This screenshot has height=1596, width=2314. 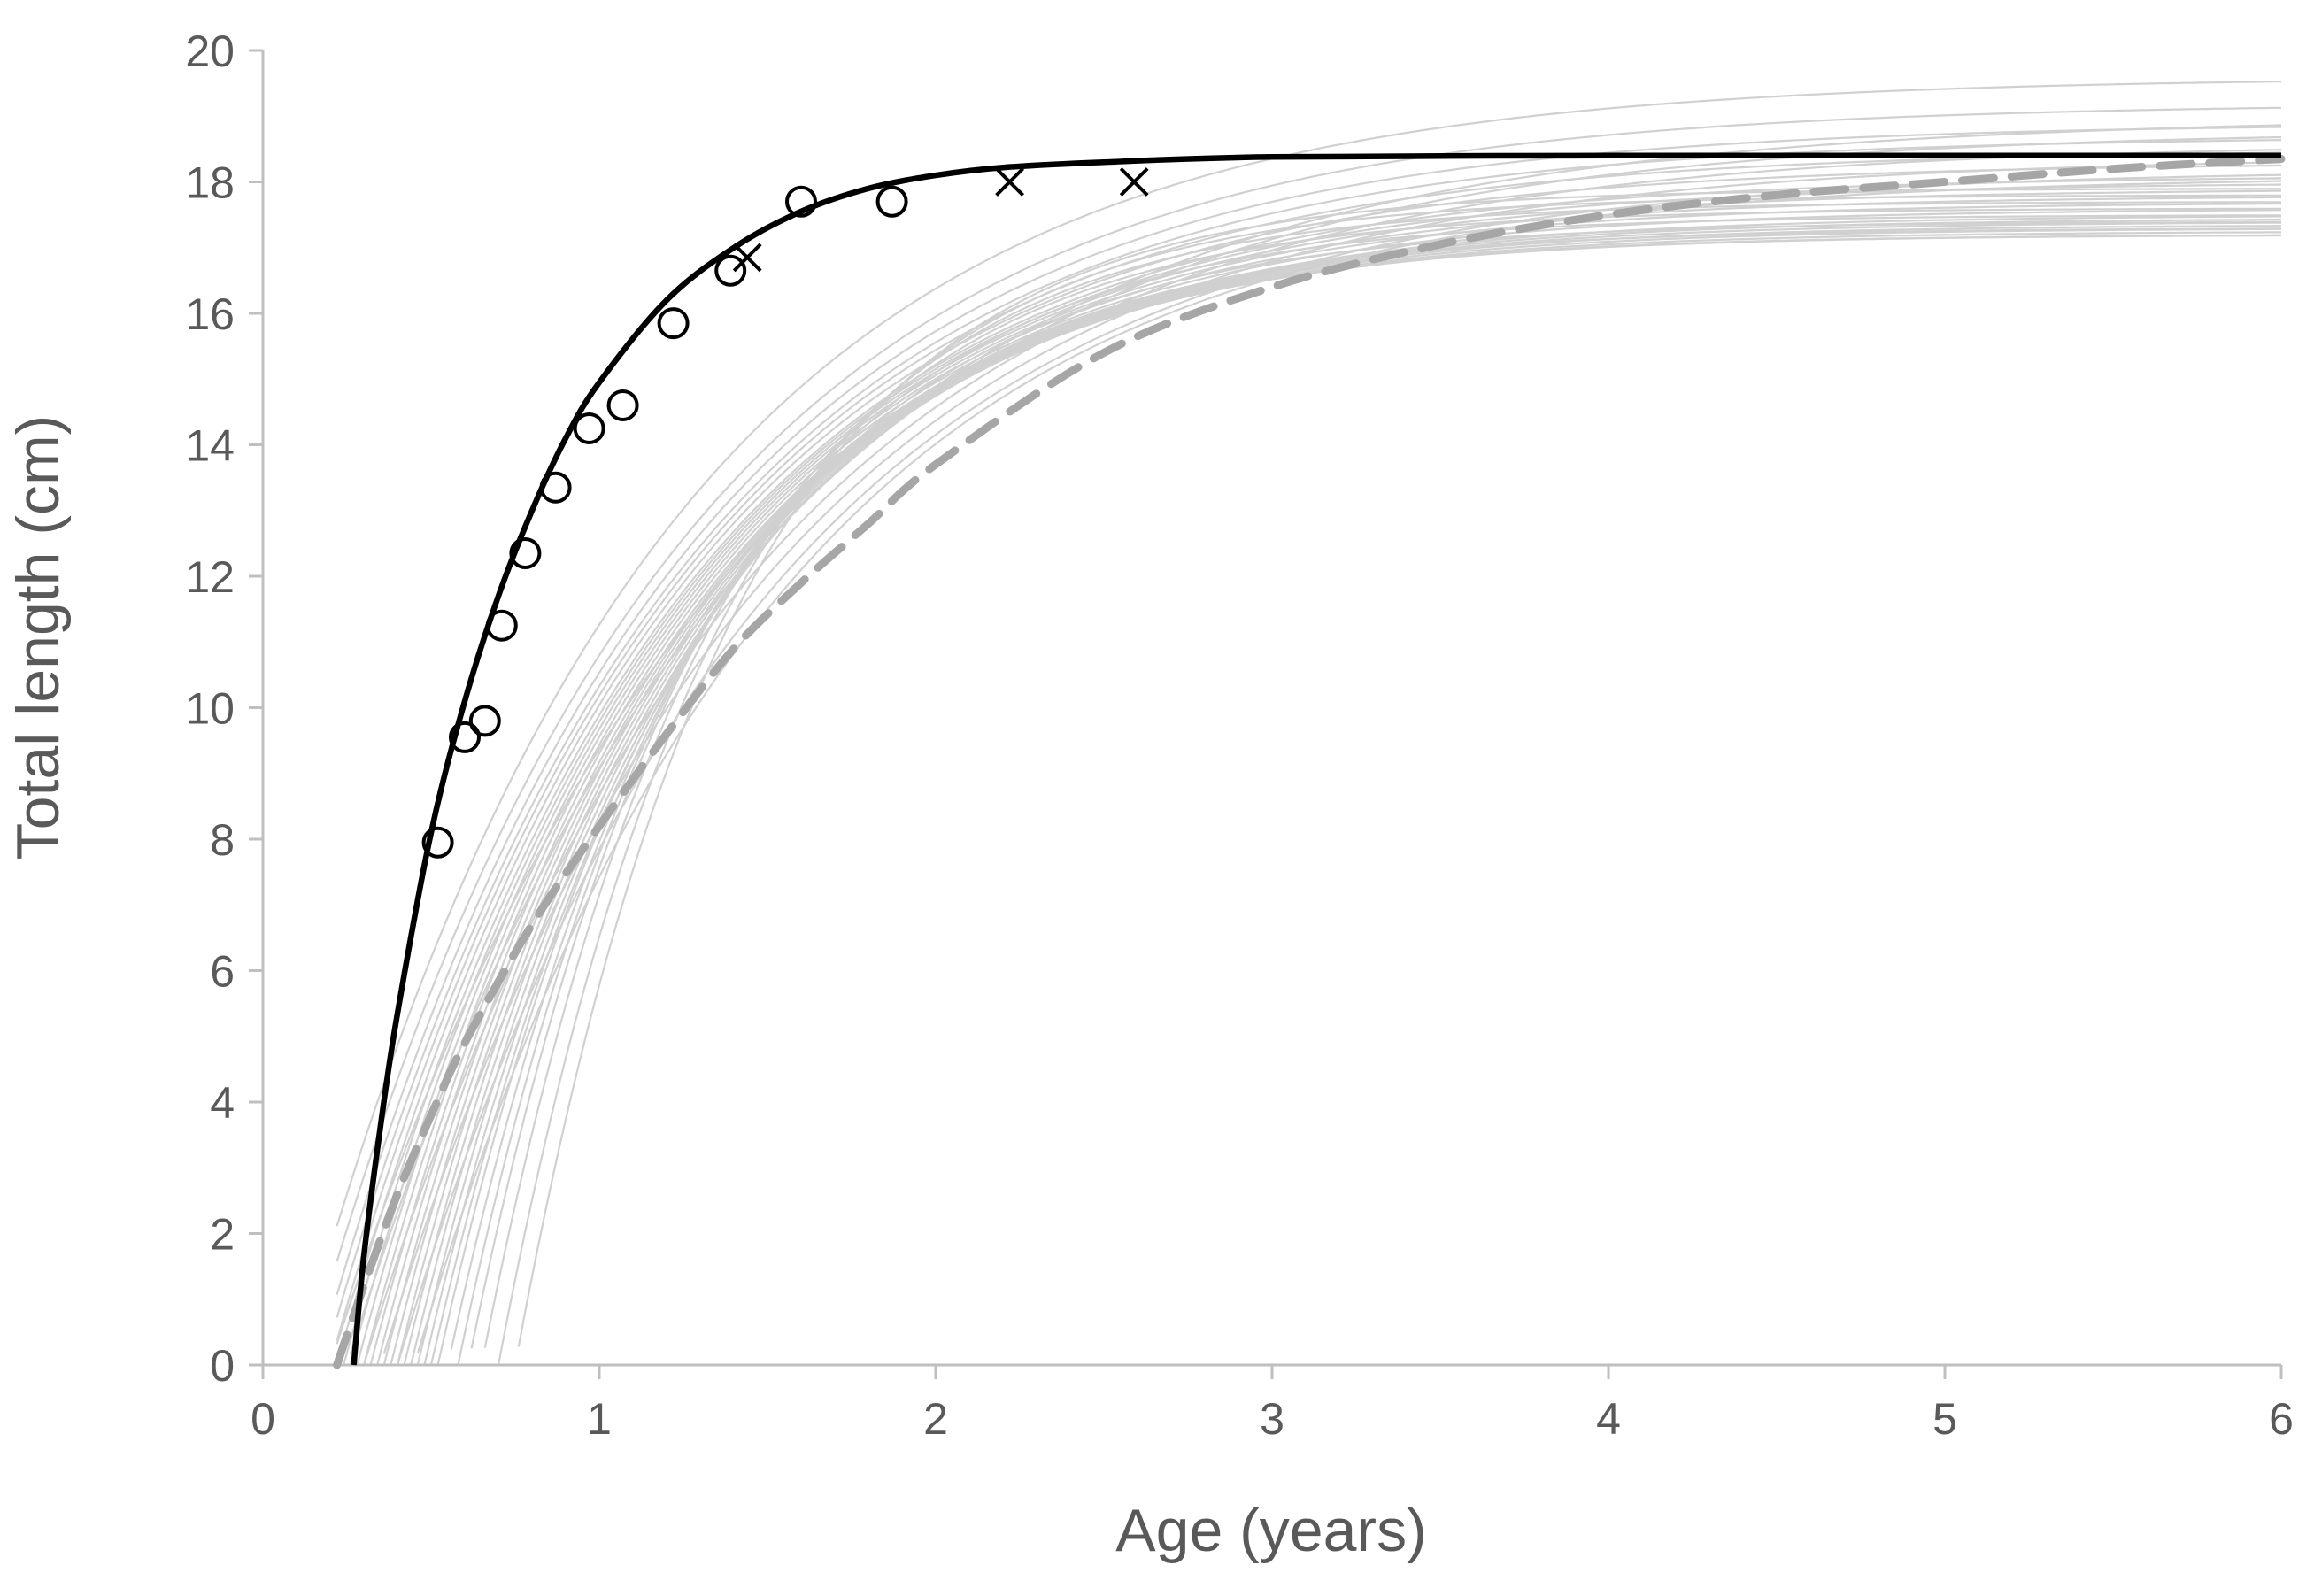 What do you see at coordinates (210, 51) in the screenshot?
I see `y-tick-label: 20` at bounding box center [210, 51].